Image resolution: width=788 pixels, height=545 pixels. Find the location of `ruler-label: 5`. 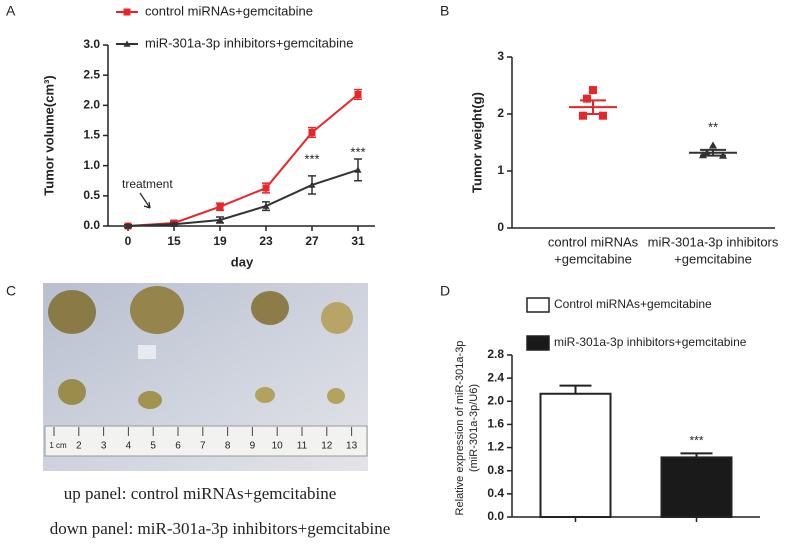

ruler-label: 5 is located at coordinates (153, 446).